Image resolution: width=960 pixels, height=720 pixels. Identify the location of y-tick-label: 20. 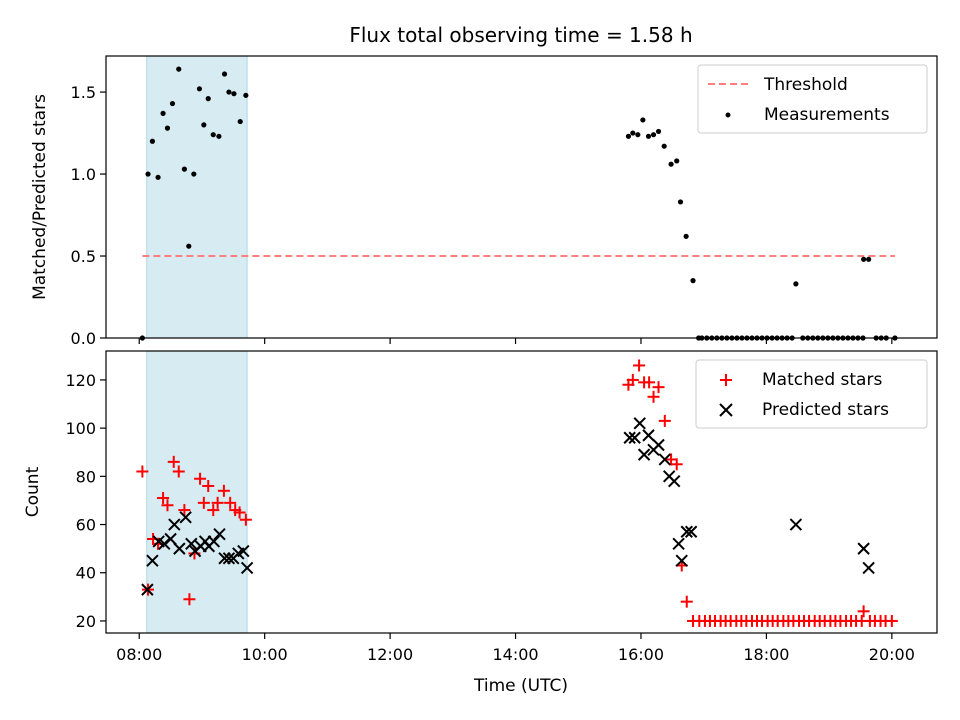
(86, 621).